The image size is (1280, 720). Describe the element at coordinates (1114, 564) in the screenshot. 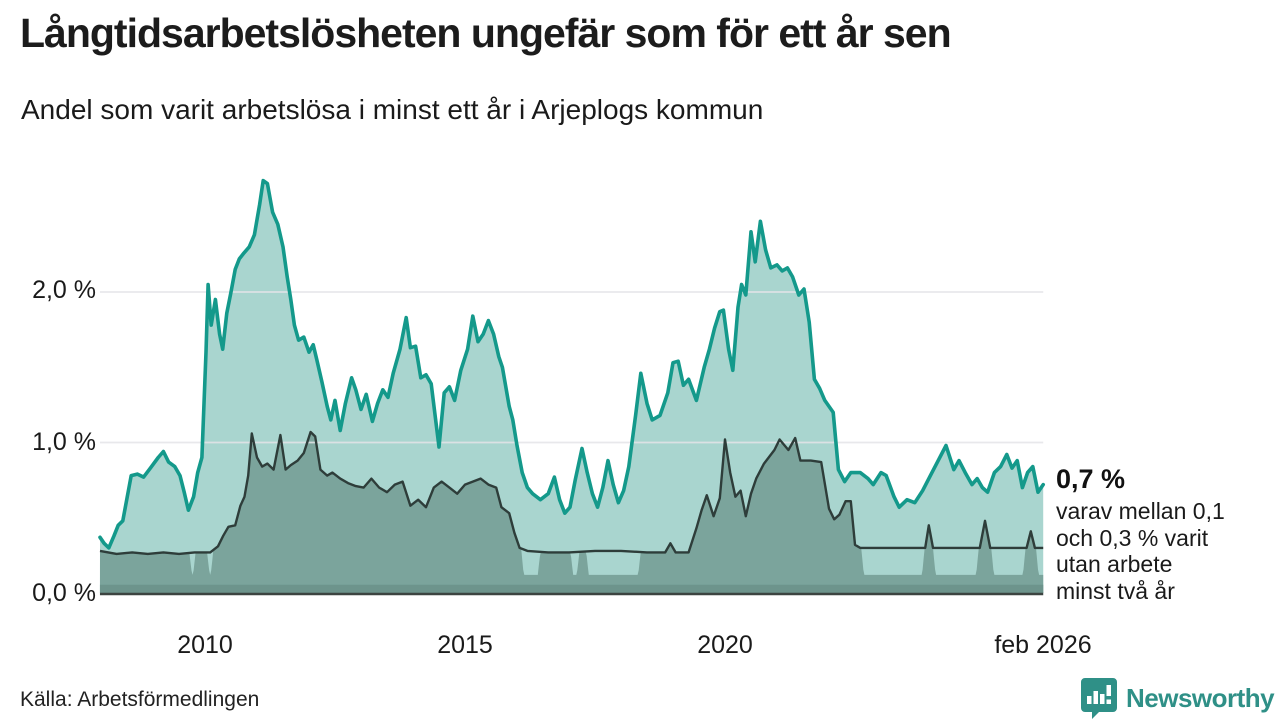

I see `annotation-line-3: utan arbete` at that location.